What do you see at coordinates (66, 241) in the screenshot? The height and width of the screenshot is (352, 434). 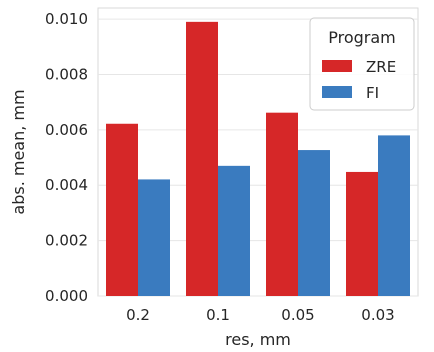 I see `y-tick-label: 0.002` at bounding box center [66, 241].